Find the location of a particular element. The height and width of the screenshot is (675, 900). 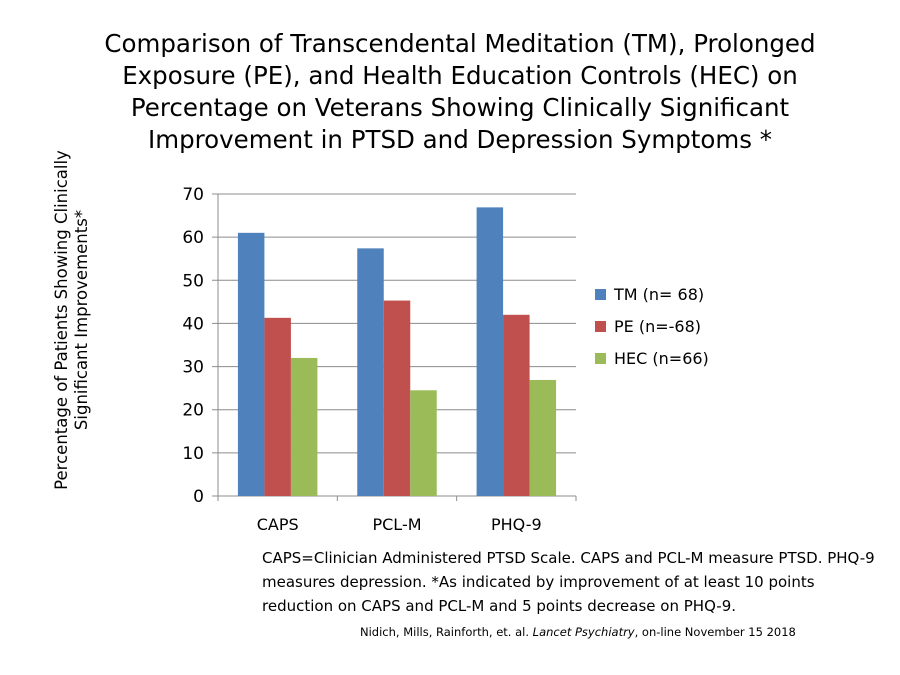

x-tick-label: PCL-M is located at coordinates (396, 524).